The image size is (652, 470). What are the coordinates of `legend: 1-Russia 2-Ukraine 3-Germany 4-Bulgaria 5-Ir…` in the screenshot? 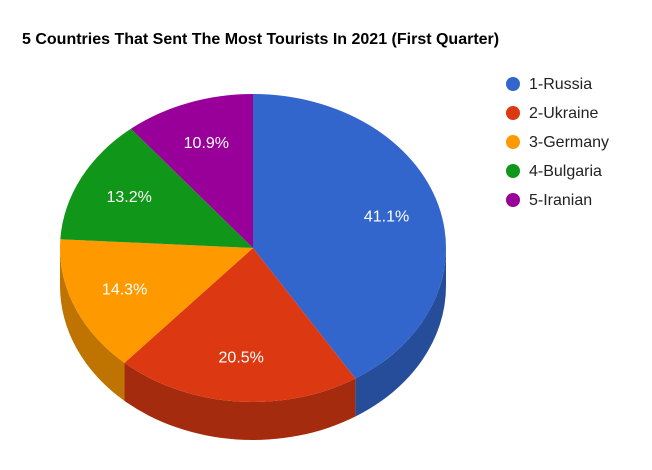 It's located at (557, 142).